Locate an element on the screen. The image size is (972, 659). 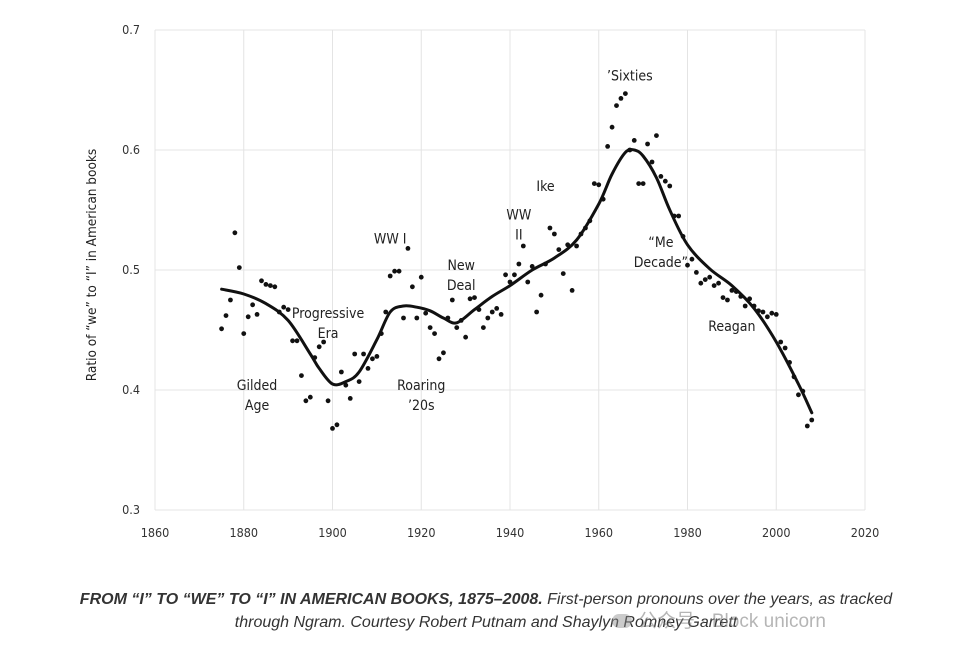
annotation-line: “Me is located at coordinates (660, 243).